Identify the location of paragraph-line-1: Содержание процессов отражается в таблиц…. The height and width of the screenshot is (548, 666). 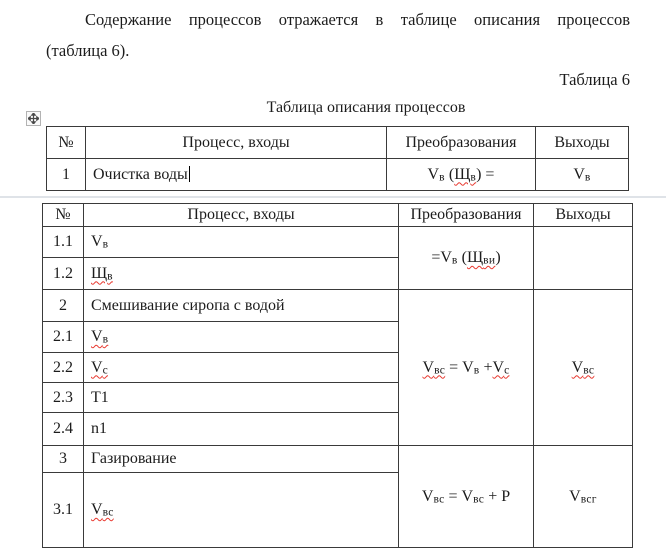
(357, 19).